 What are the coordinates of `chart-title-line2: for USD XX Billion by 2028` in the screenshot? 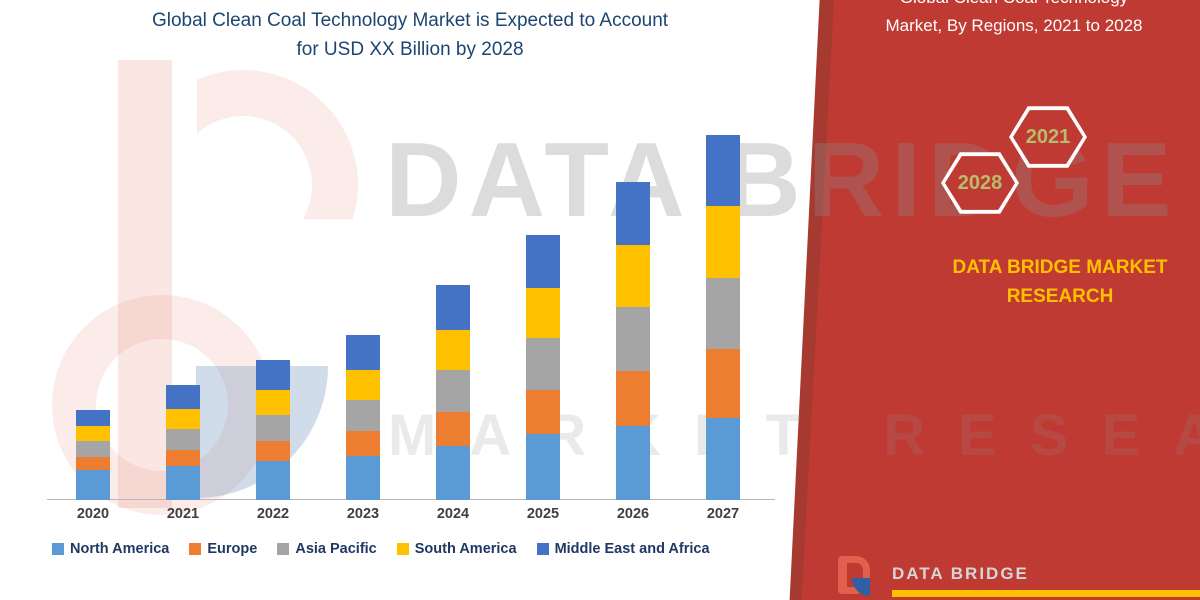 It's located at (410, 50).